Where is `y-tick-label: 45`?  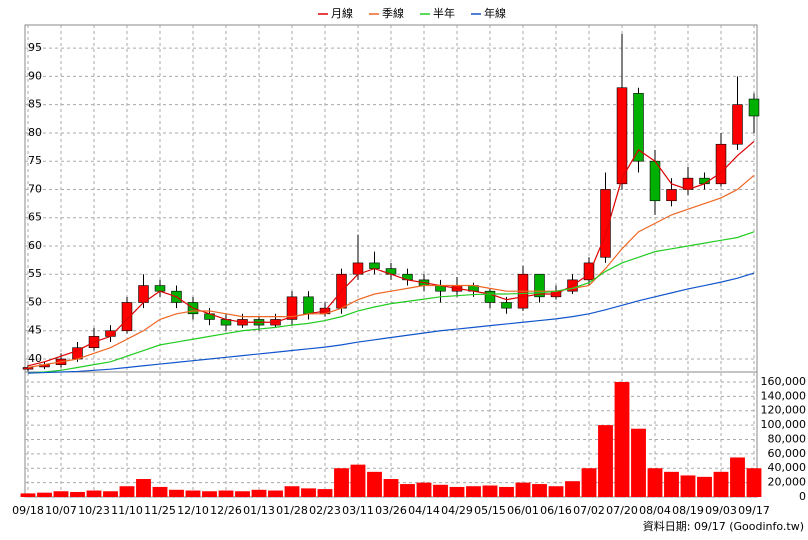 y-tick-label: 45 is located at coordinates (35, 330).